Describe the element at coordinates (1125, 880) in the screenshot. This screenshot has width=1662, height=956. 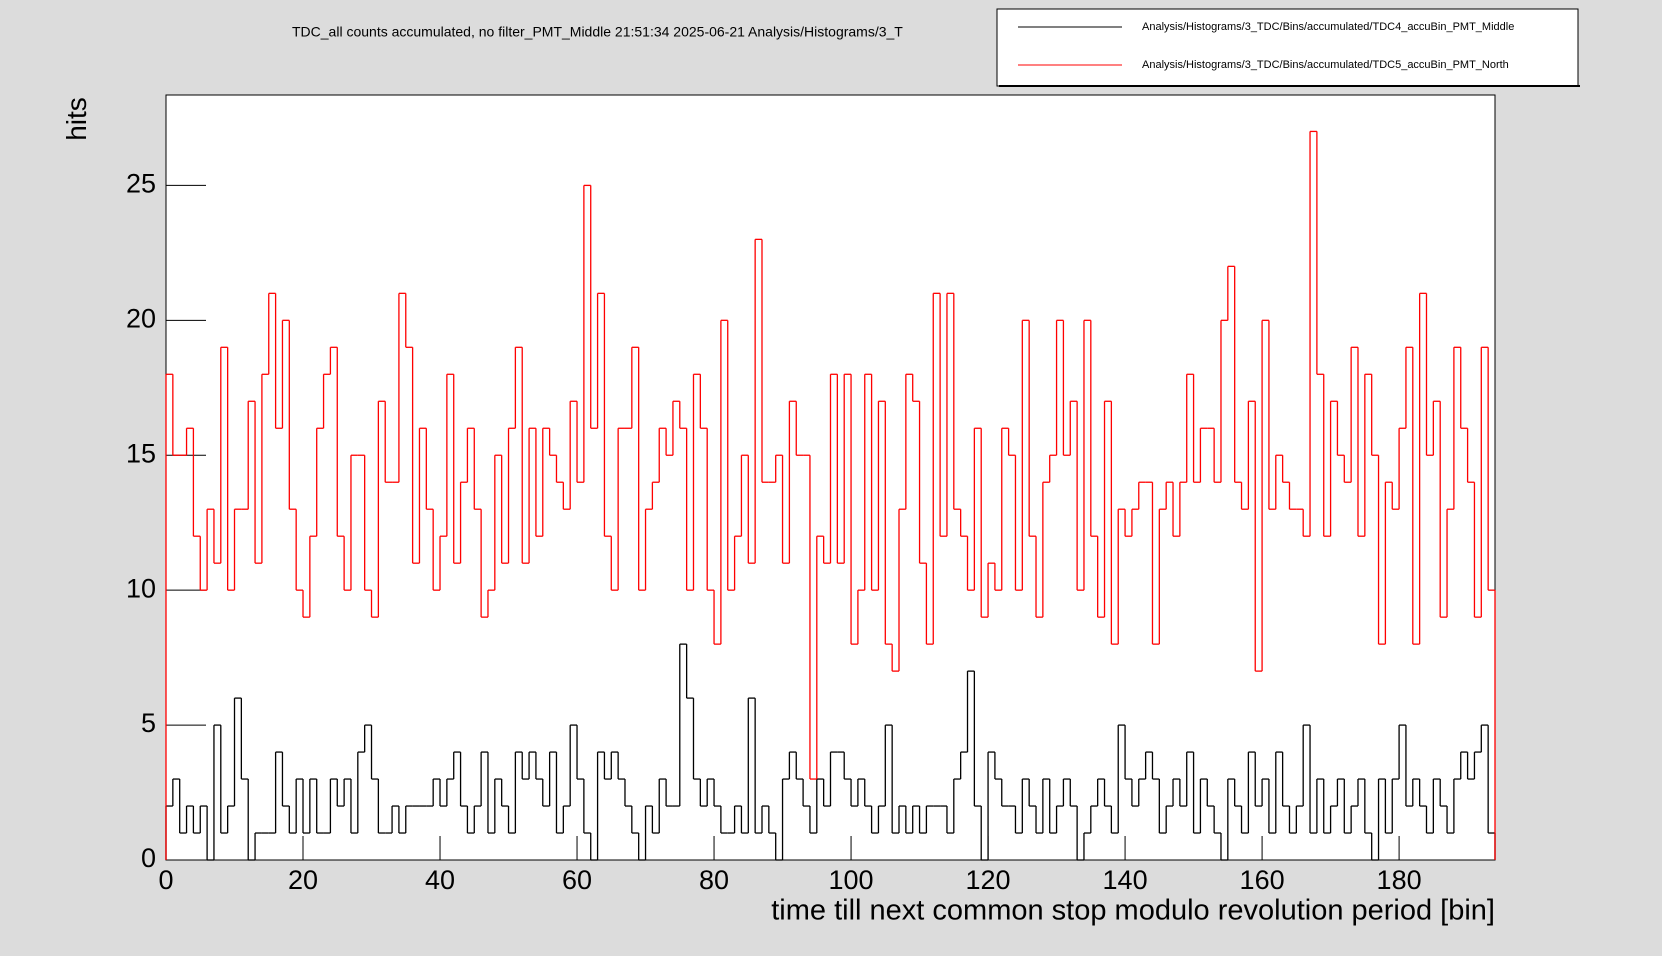
I see `x-tick-label: 140` at that location.